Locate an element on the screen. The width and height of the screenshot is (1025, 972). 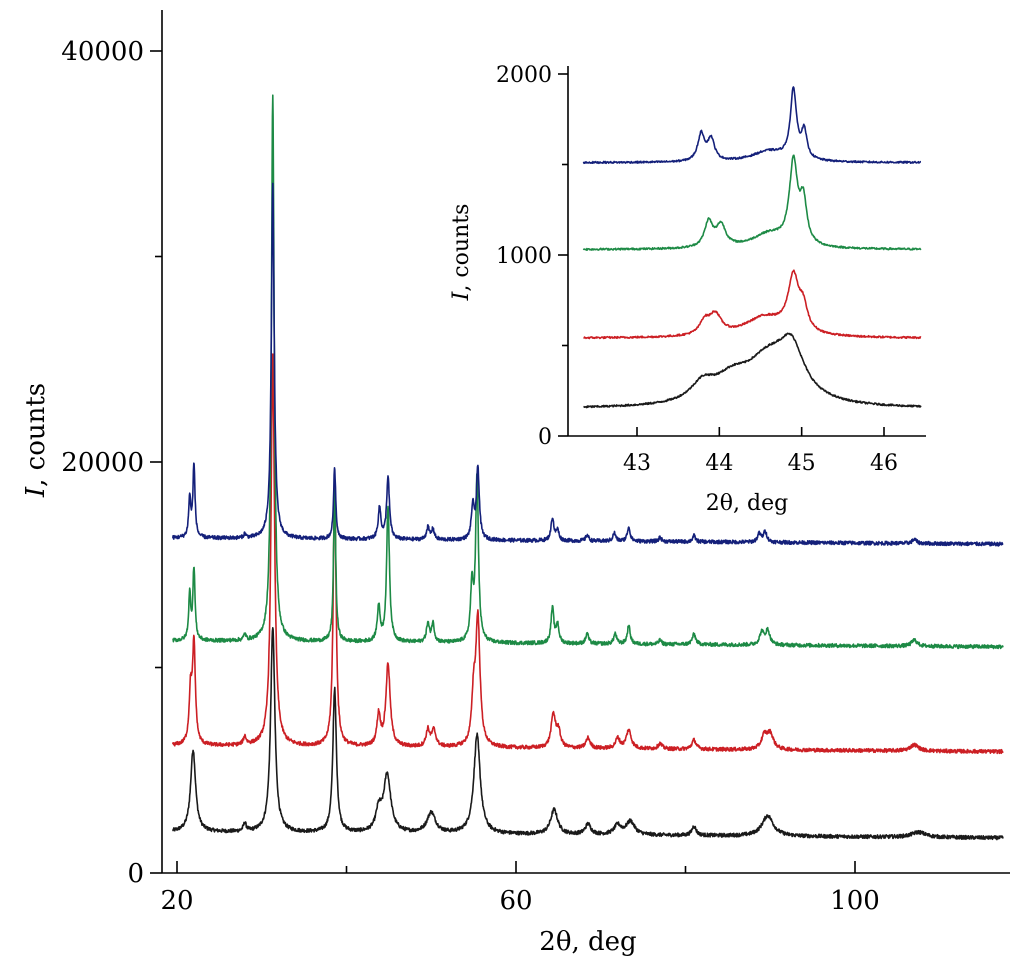
inset-y-tick-label-1000: 1000 is located at coordinates (524, 256).